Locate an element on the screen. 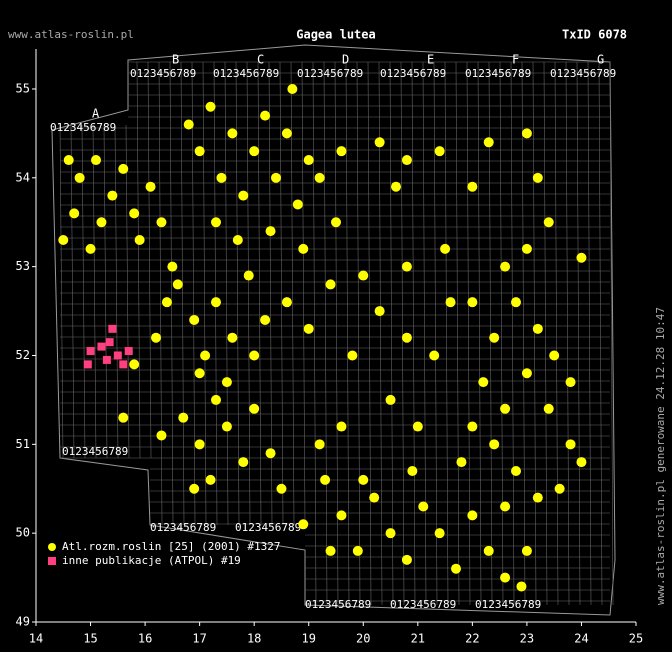 Image resolution: width=672 pixels, height=652 pixels. x-tick-label: 22 is located at coordinates (472, 639).